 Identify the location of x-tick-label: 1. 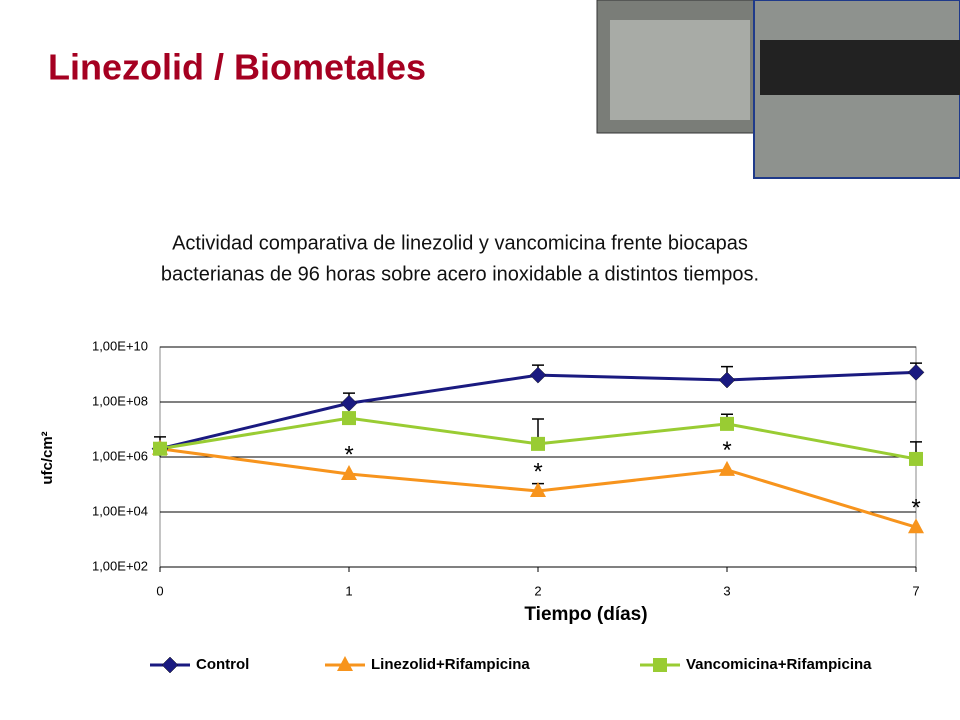
(348, 590).